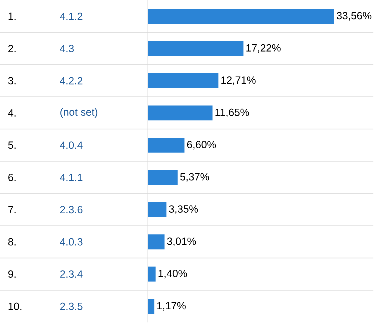  Describe the element at coordinates (12, 210) in the screenshot. I see `text: 7.` at that location.